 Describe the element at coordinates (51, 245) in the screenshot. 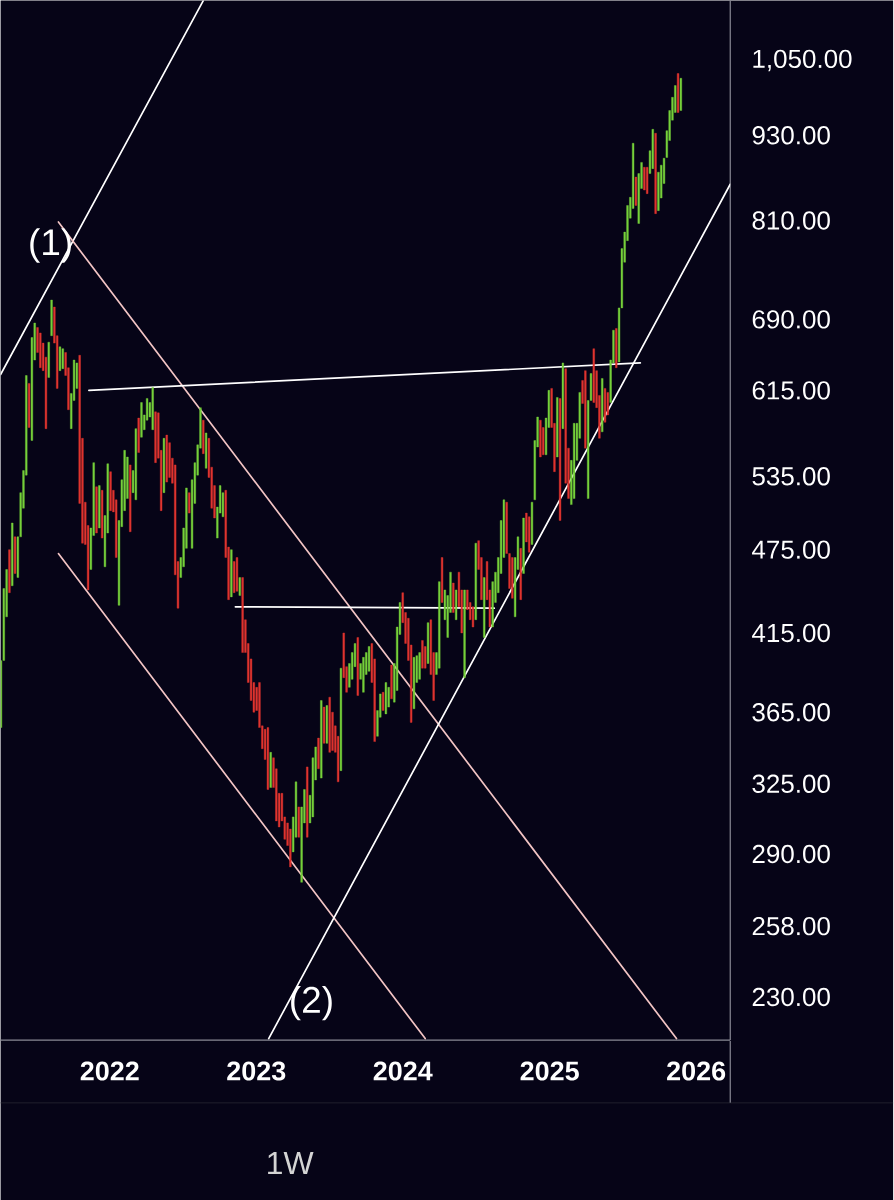

I see `annotation: (1)` at that location.